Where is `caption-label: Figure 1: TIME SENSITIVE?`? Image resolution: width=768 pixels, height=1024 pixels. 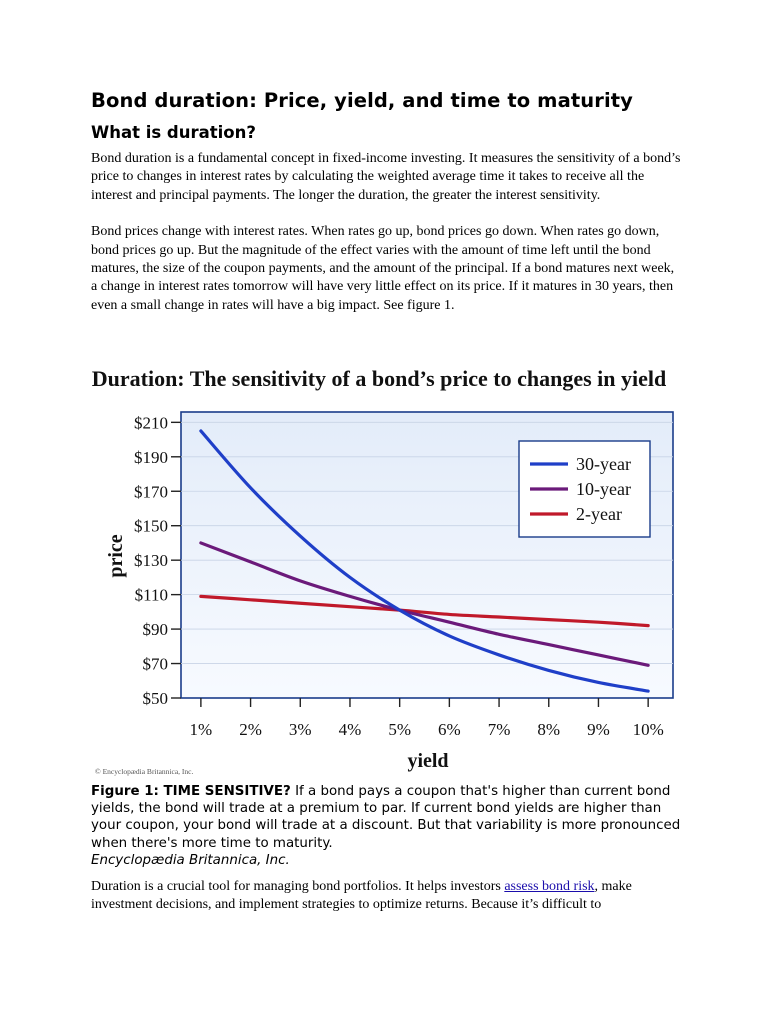 caption-label: Figure 1: TIME SENSITIVE? is located at coordinates (191, 791).